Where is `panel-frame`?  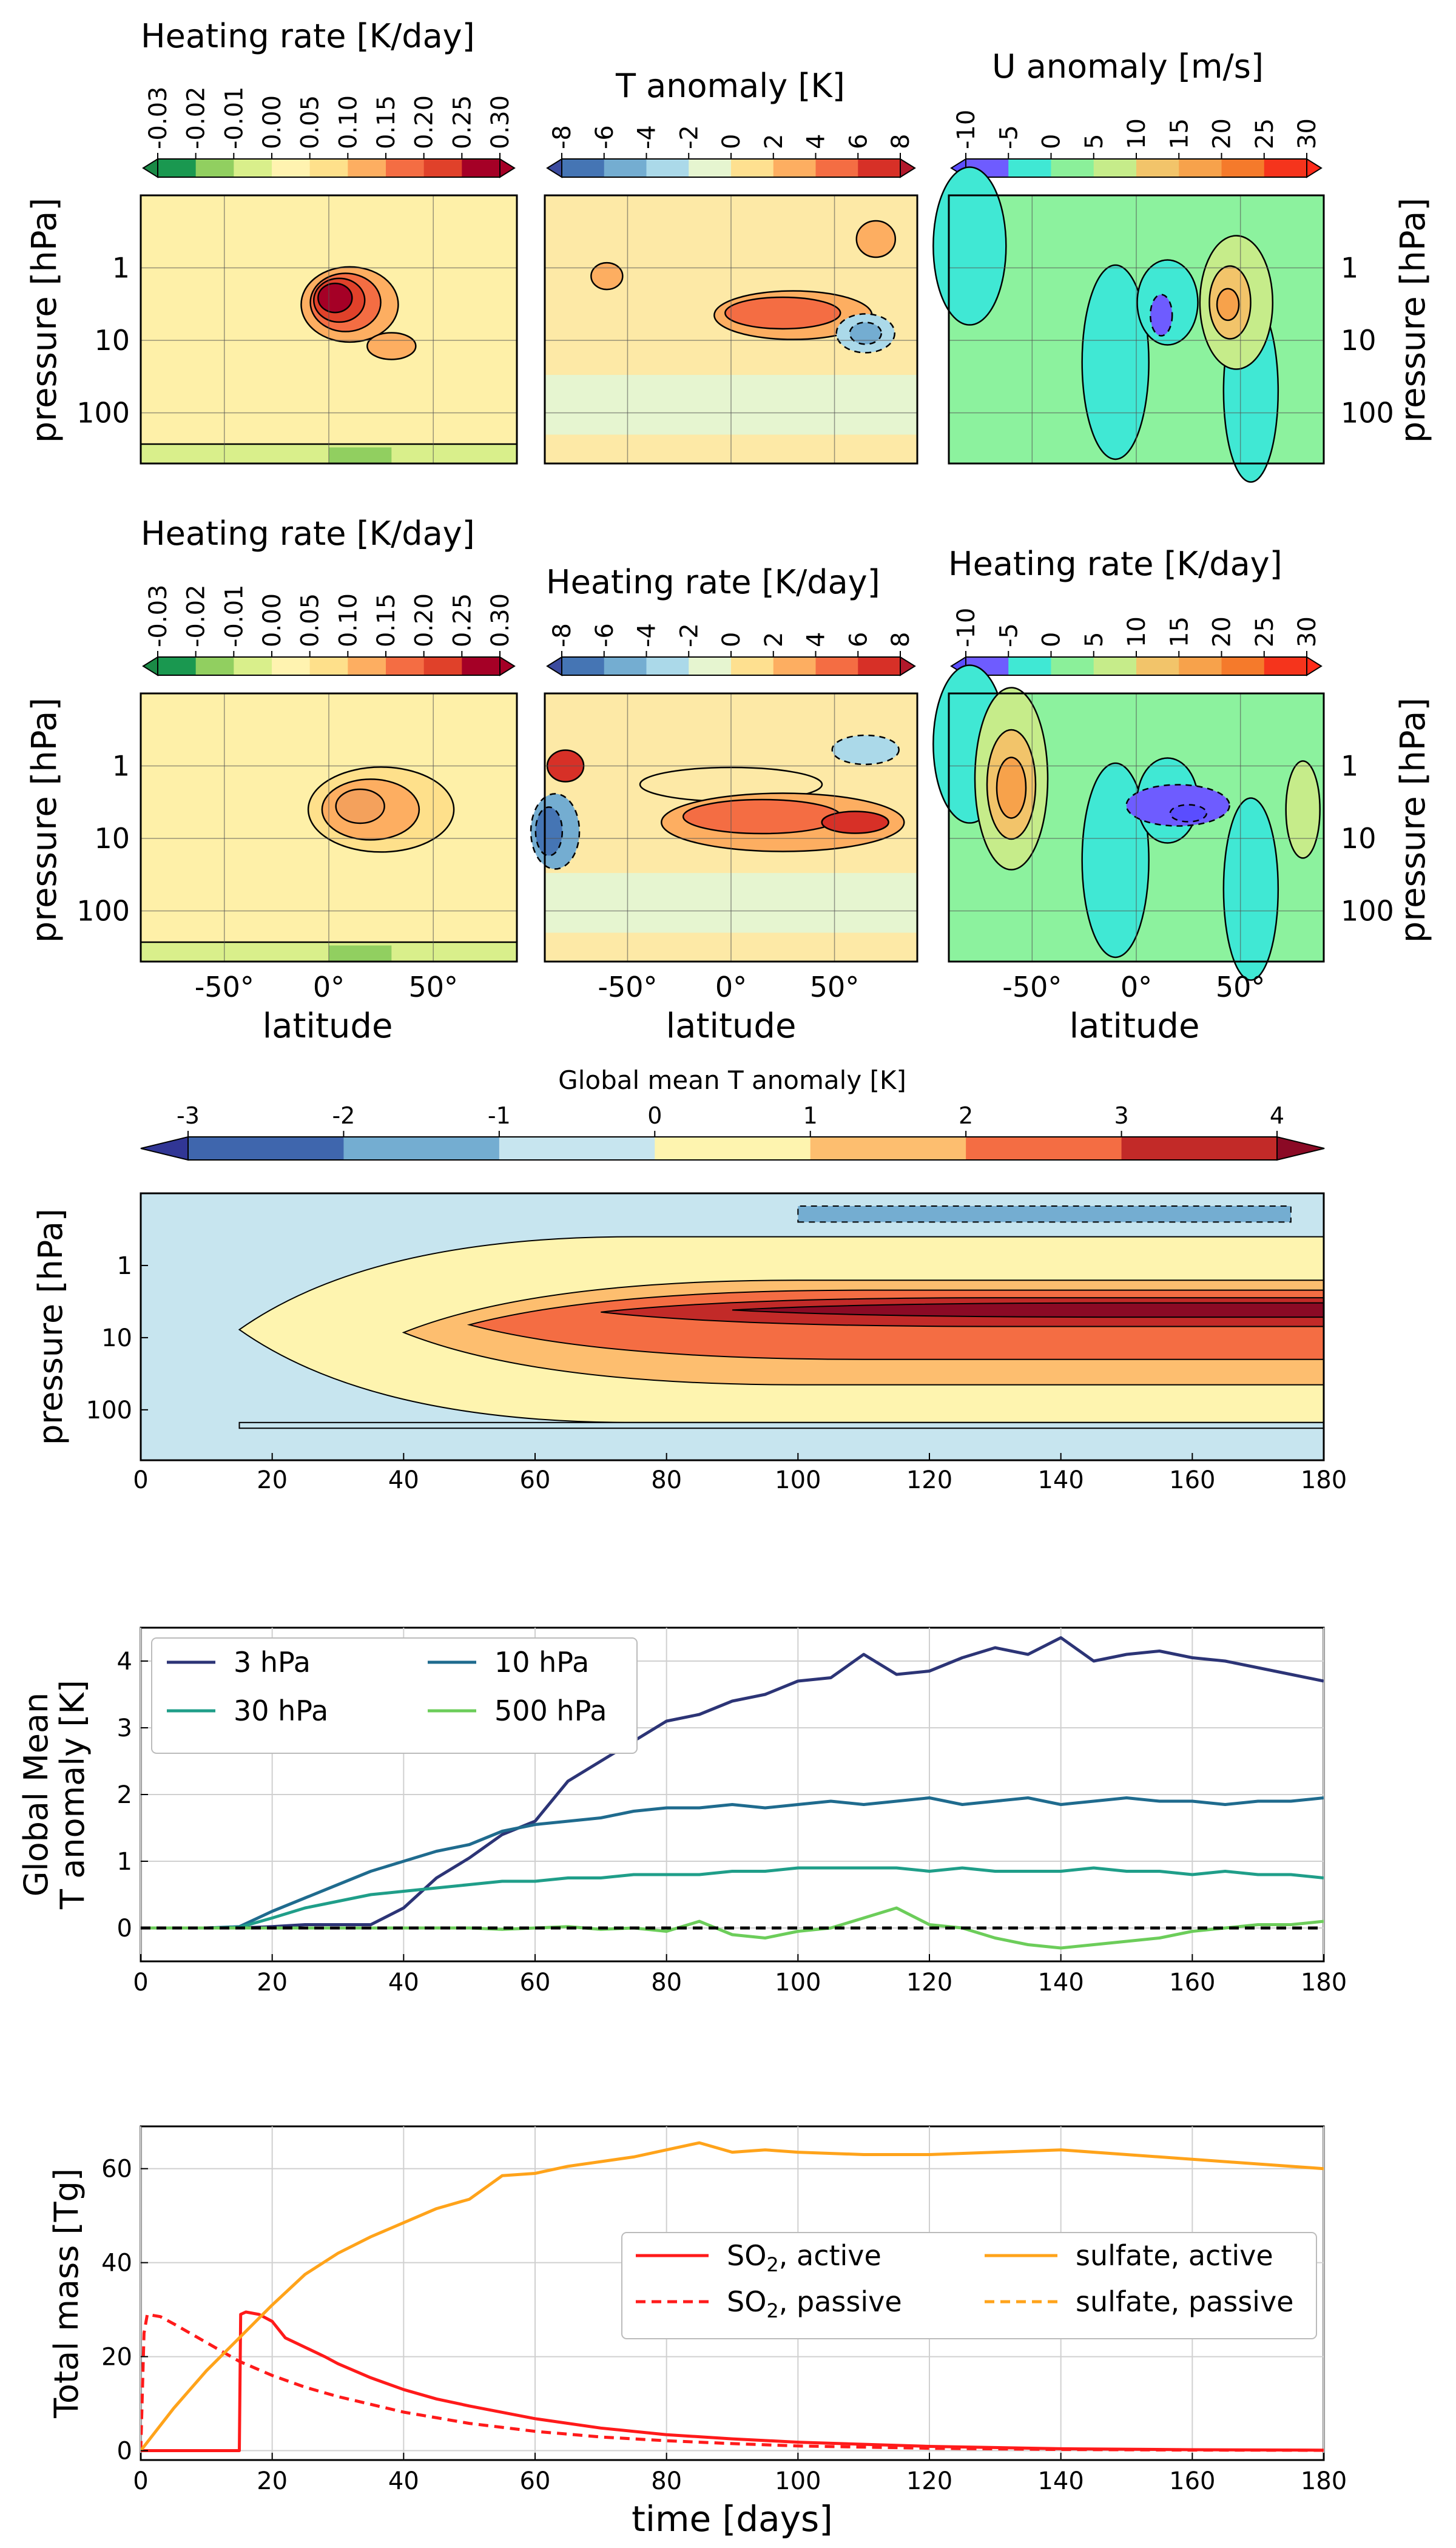
panel-frame is located at coordinates (731, 827).